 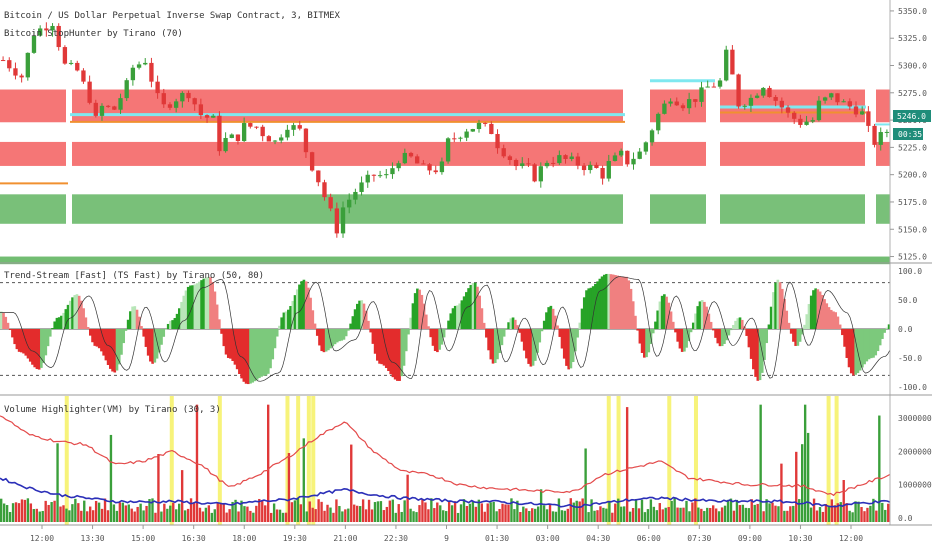 What do you see at coordinates (93, 34) in the screenshot?
I see `stophunter-label: Bitcoin StopHunter by Tirano (70)` at bounding box center [93, 34].